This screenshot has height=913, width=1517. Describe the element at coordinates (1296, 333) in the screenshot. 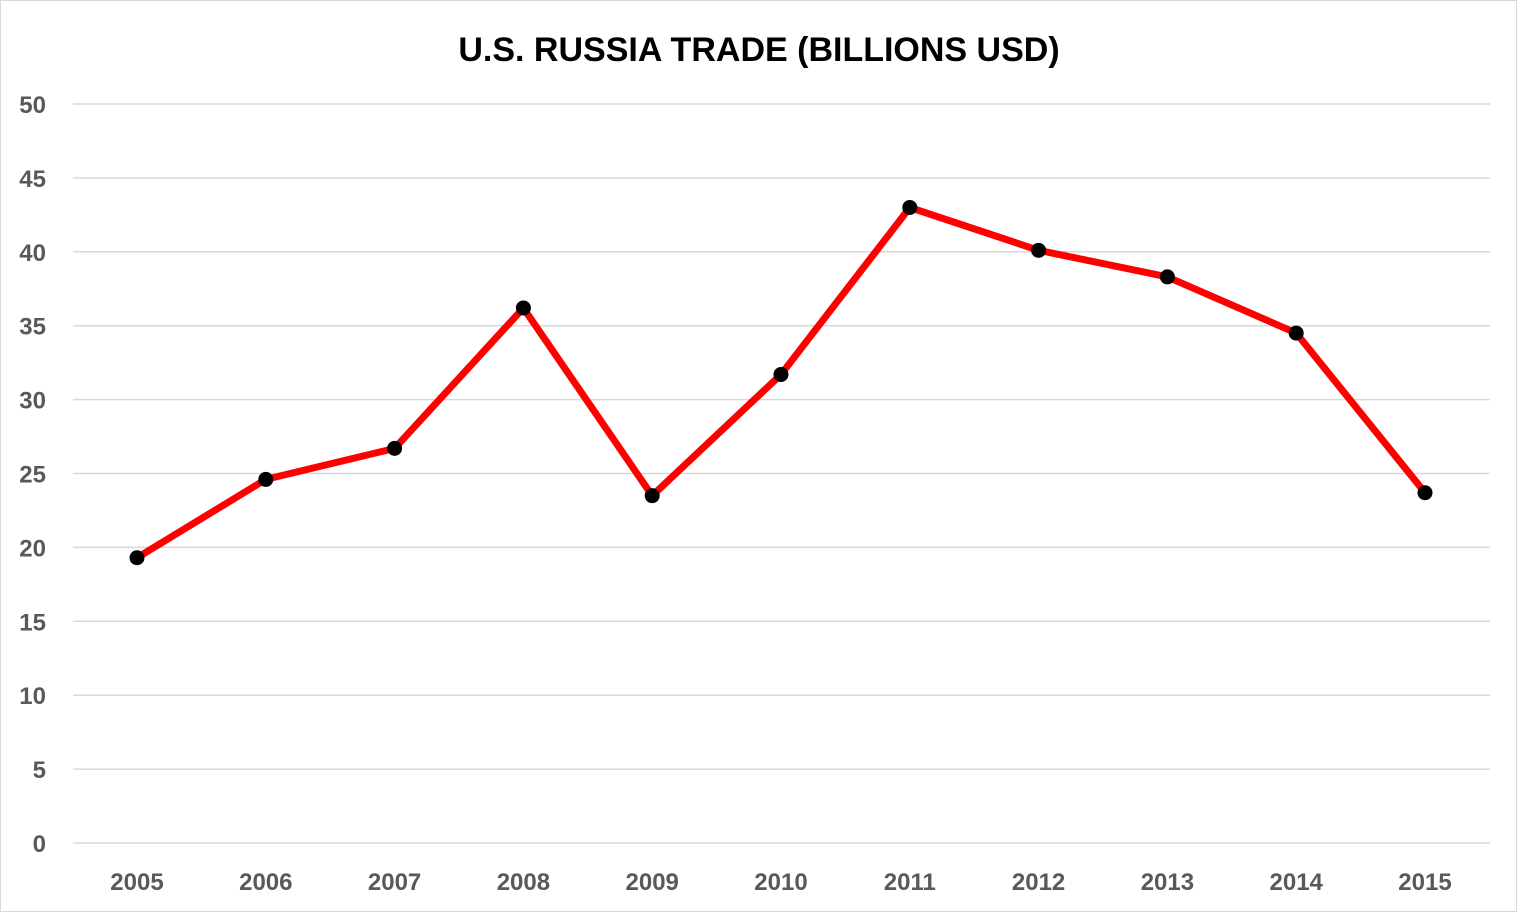

I see `data-point-2014` at that location.